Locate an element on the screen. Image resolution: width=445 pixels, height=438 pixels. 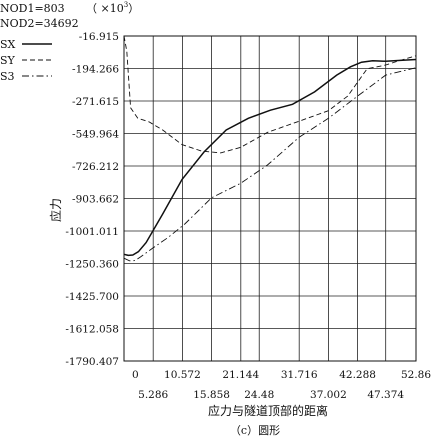
y-tick-label: -271.615 is located at coordinates (95, 102).